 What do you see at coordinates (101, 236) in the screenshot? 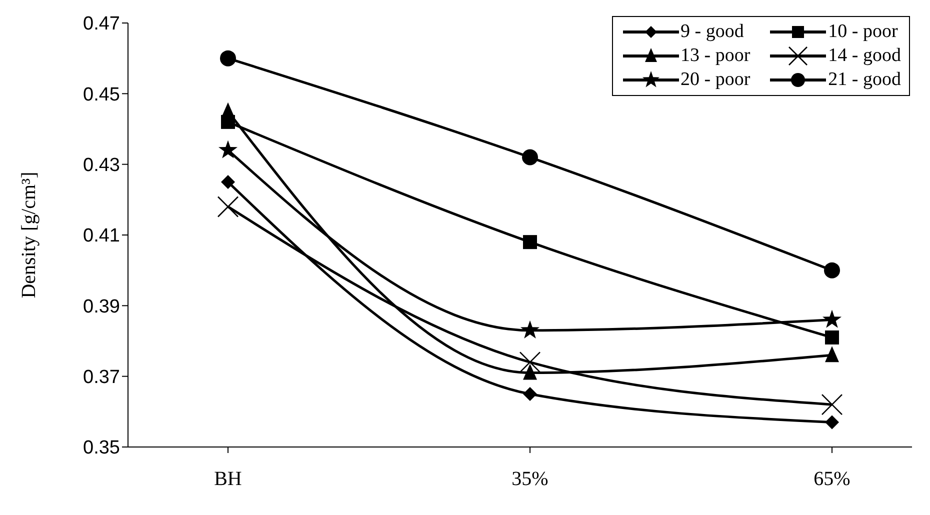
I see `y-tick-label: 0.41` at bounding box center [101, 236].